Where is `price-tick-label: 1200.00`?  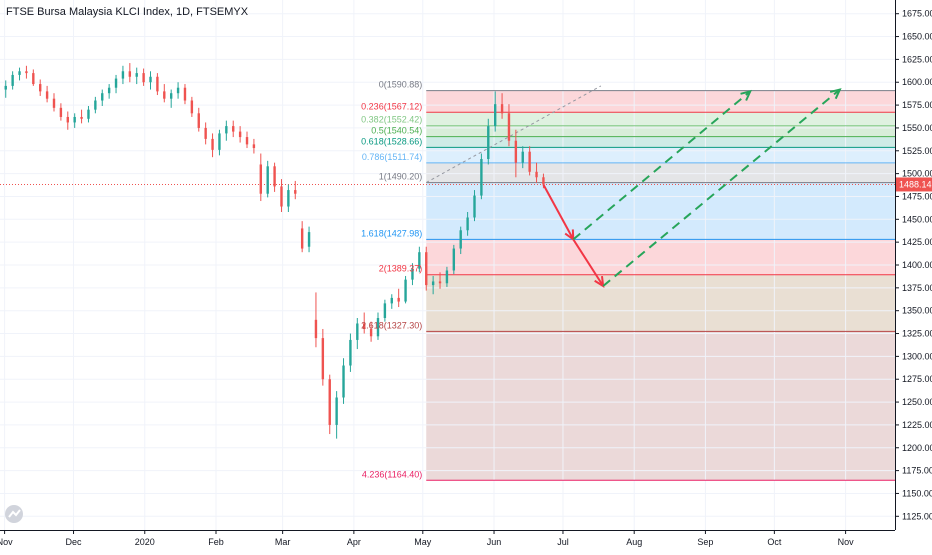 price-tick-label: 1200.00 is located at coordinates (917, 448).